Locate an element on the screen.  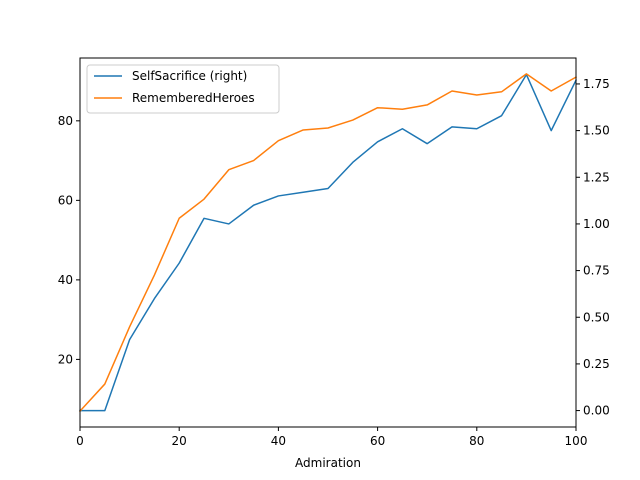
x-tick-label: 80 is located at coordinates (476, 441).